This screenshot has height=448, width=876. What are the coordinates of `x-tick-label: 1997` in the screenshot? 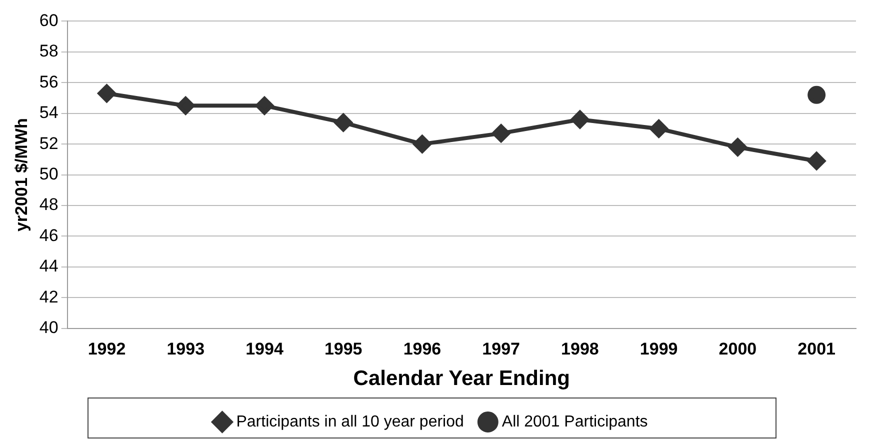 It's located at (501, 348).